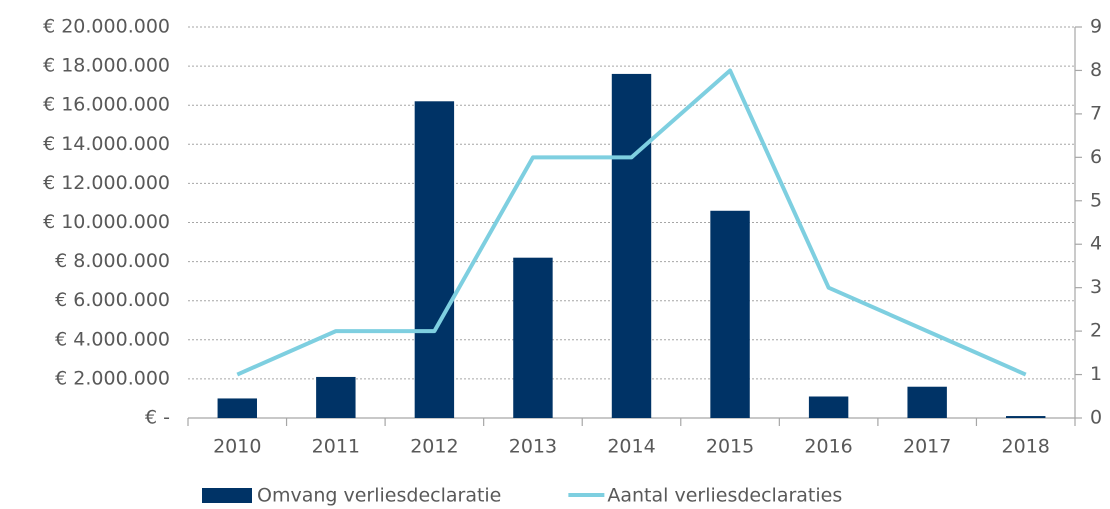 This screenshot has width=1110, height=509. I want to click on x-tick-label: 2016, so click(828, 447).